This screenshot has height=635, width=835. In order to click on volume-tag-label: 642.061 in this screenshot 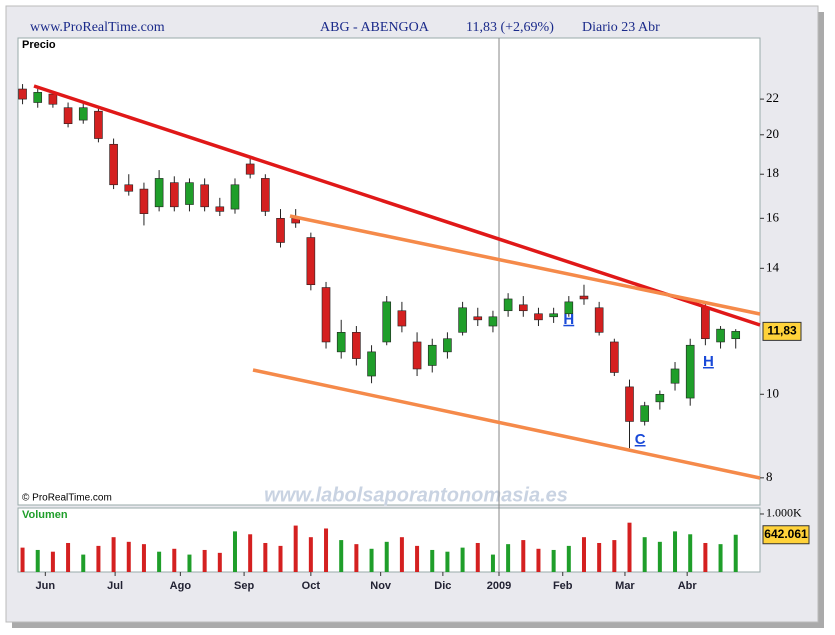, I will do `click(786, 534)`.